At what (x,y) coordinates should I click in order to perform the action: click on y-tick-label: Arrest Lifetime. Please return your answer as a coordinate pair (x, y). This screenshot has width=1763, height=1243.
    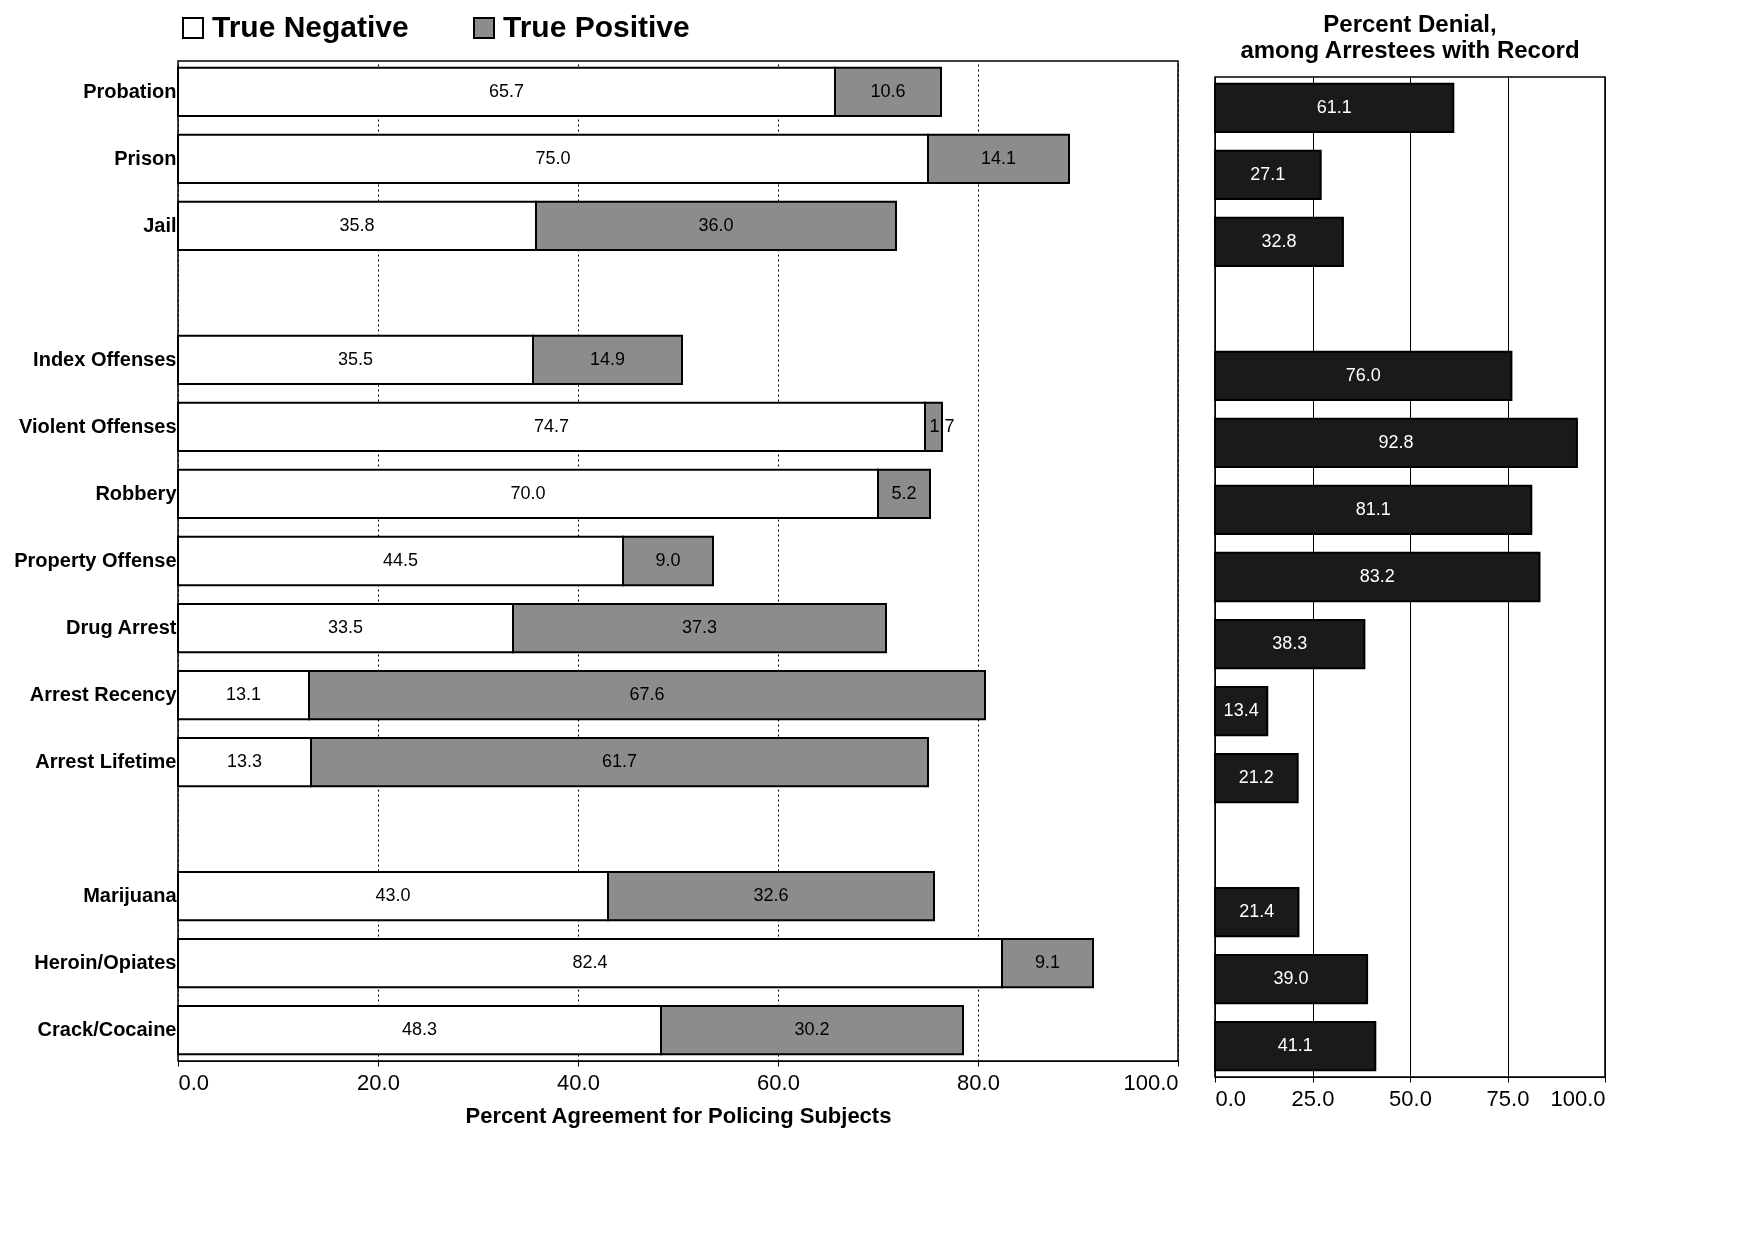
    Looking at the image, I should click on (106, 761).